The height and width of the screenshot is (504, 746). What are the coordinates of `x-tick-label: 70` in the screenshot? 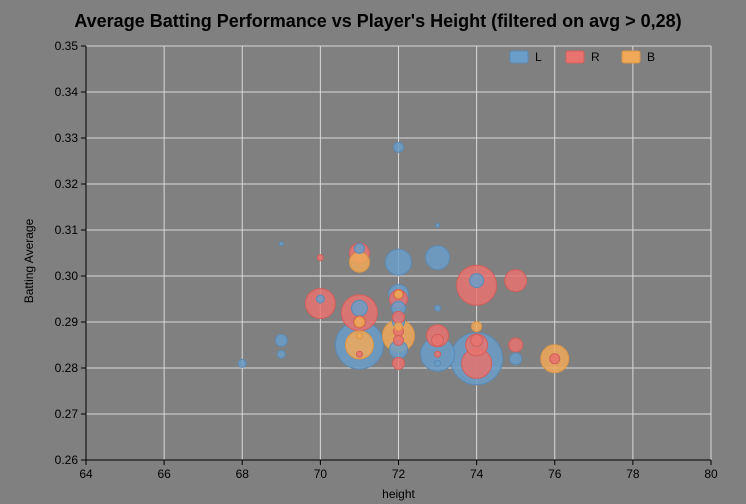 It's located at (321, 474).